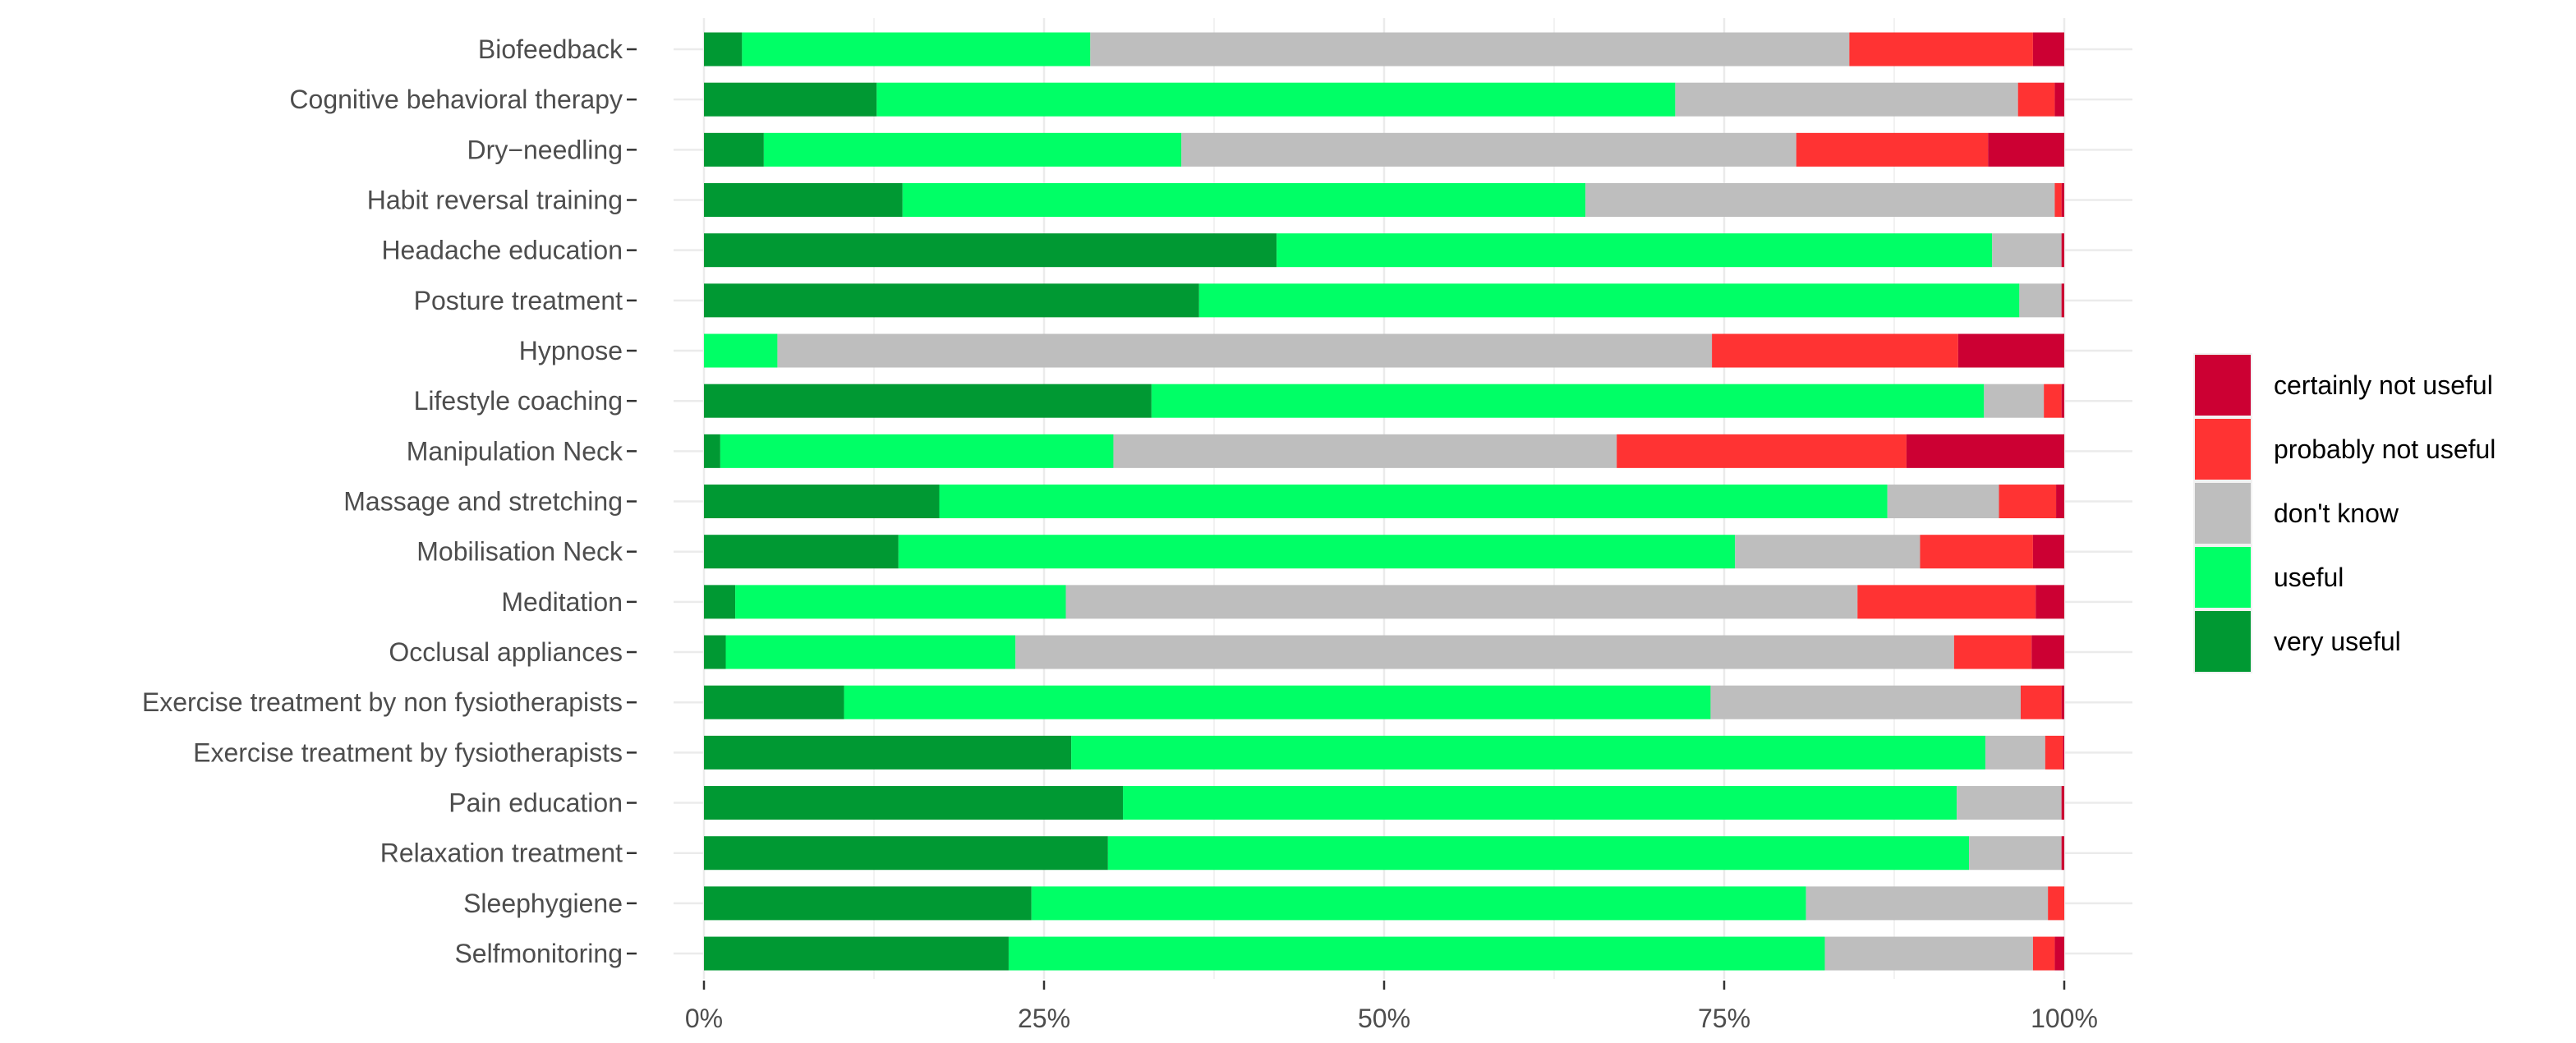 This screenshot has width=2576, height=1043. I want to click on bar-headache-education-very-useful, so click(990, 250).